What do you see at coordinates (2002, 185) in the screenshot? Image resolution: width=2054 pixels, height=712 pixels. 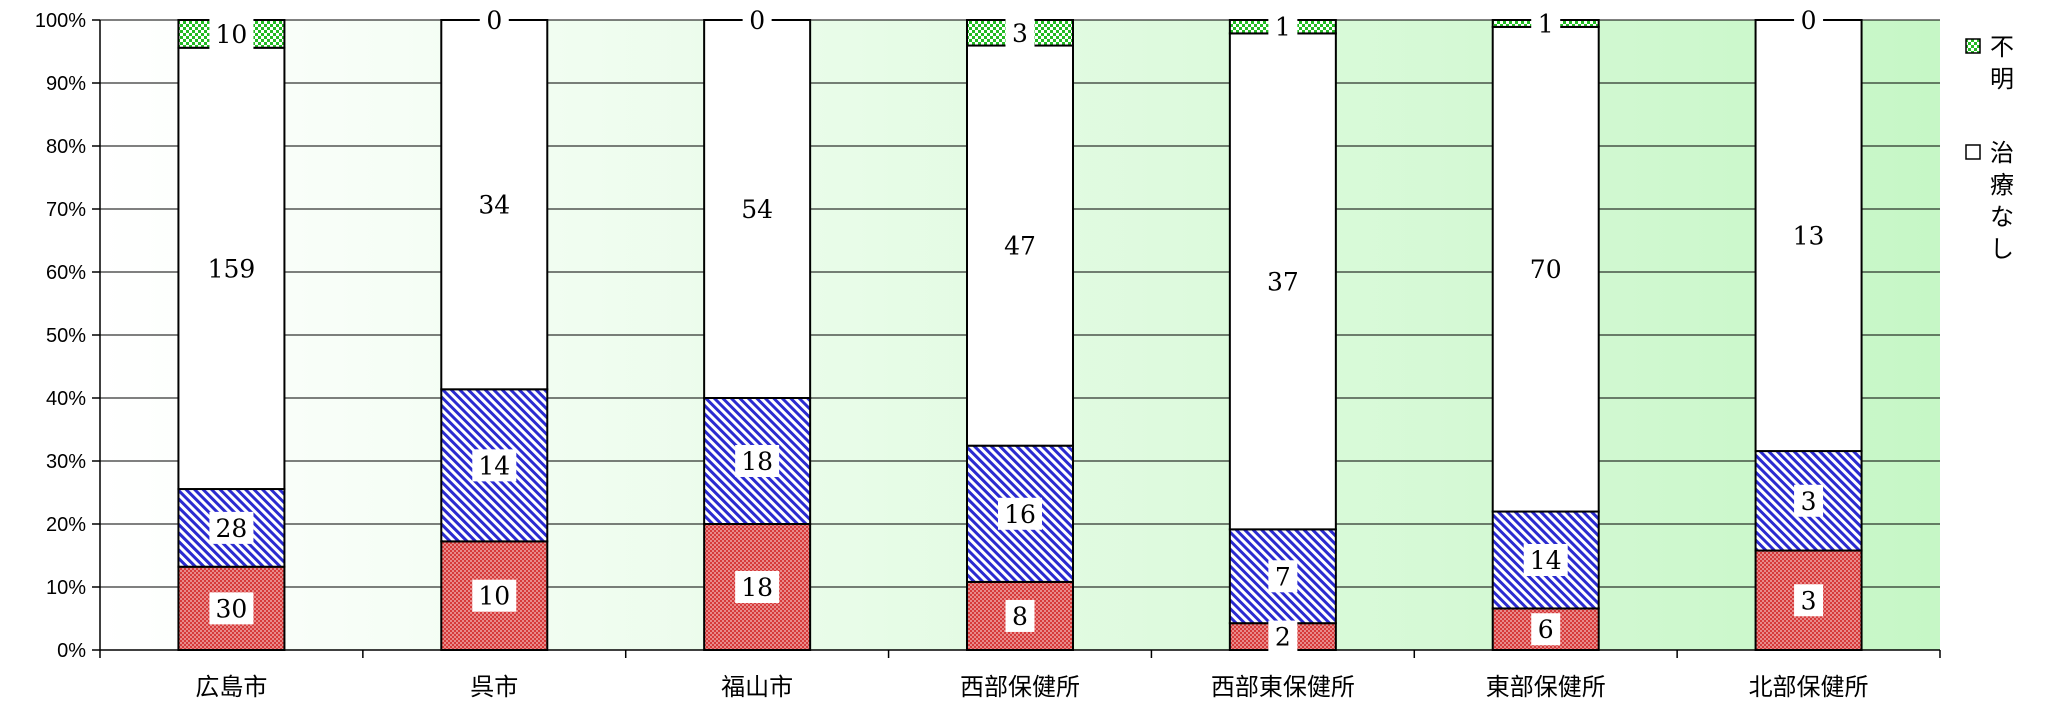 I see `legend-label: 療` at bounding box center [2002, 185].